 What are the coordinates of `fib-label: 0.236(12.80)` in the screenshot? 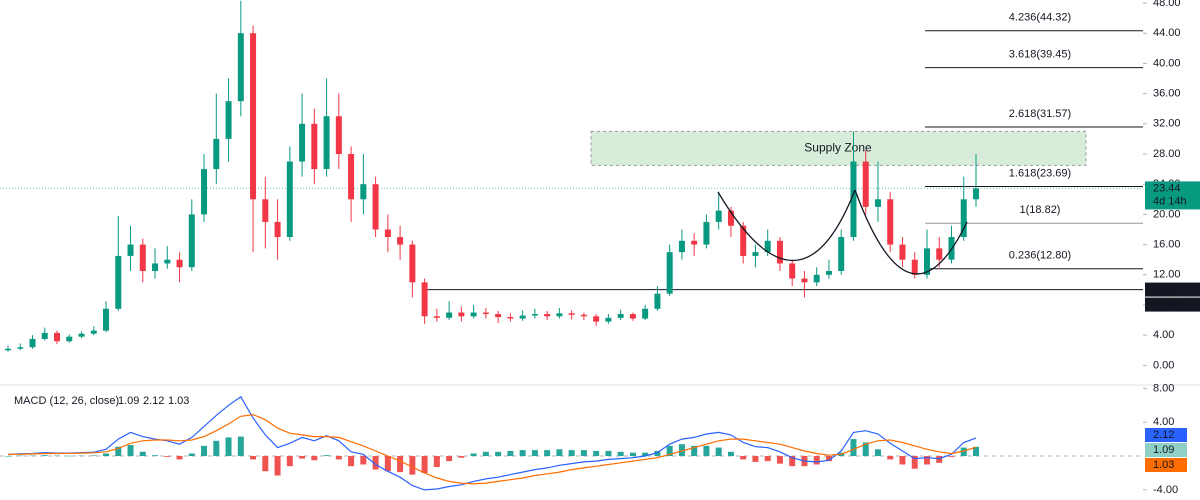 It's located at (1040, 256).